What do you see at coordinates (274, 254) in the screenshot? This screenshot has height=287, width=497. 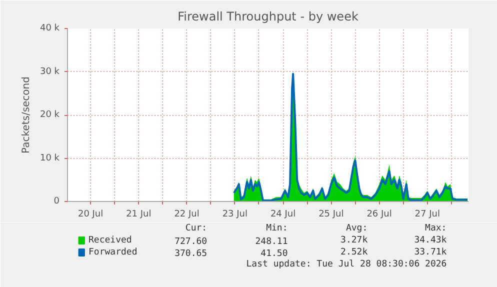 I see `text: 41.50` at bounding box center [274, 254].